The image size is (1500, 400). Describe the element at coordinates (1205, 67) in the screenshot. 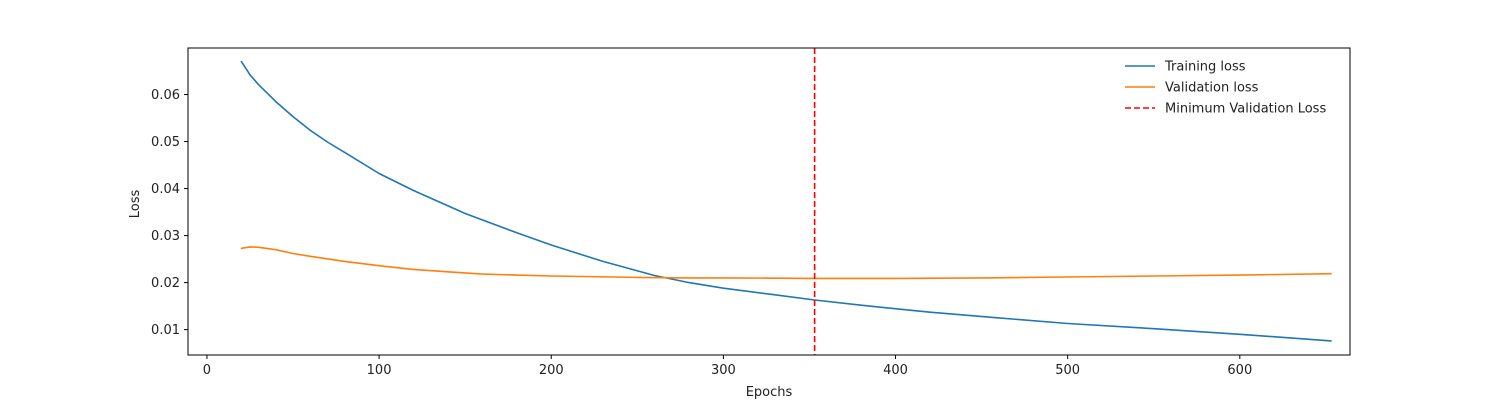

I see `legend-label-training-loss: Training loss` at that location.